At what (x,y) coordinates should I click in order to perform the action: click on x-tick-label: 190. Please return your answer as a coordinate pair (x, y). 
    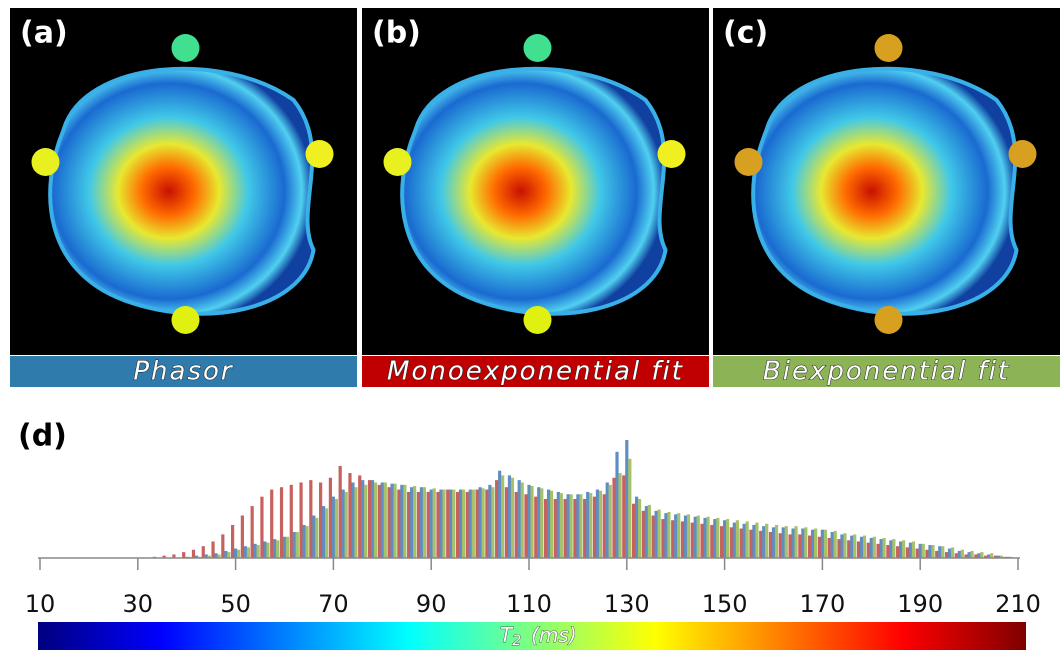
    Looking at the image, I should click on (920, 604).